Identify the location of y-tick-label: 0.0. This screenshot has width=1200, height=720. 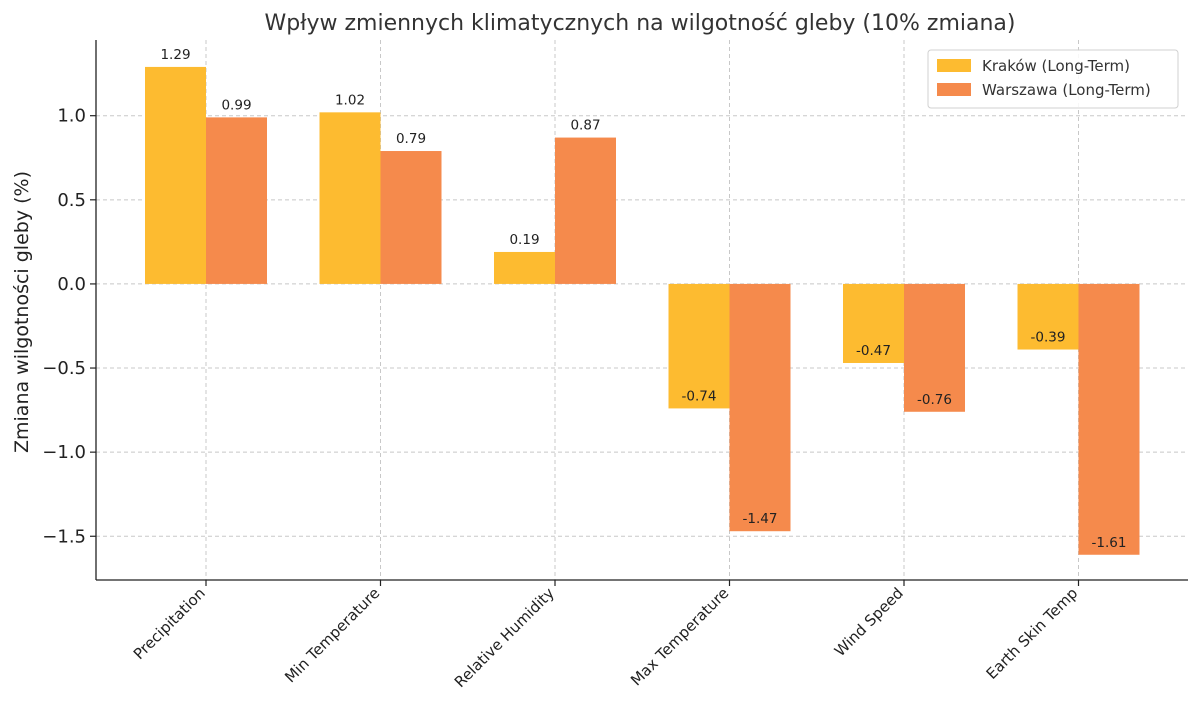
(71, 284).